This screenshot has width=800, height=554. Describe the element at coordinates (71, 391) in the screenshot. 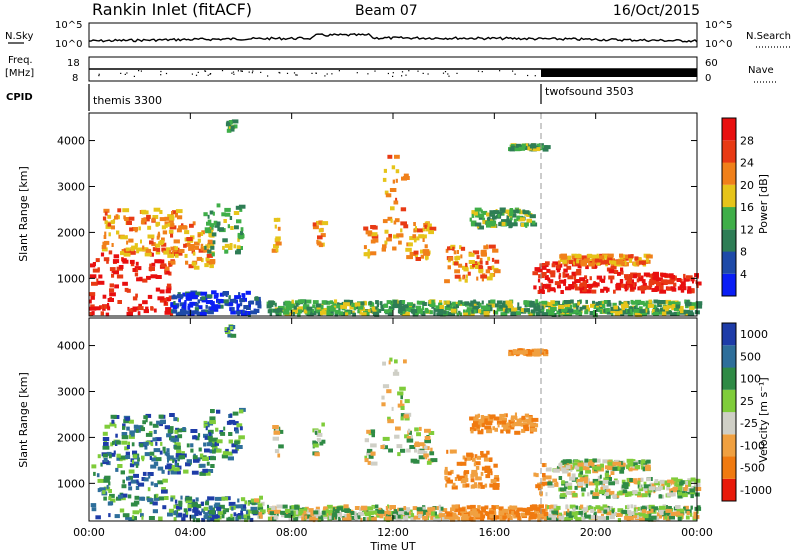

I see `y-tick-label: 3000` at that location.